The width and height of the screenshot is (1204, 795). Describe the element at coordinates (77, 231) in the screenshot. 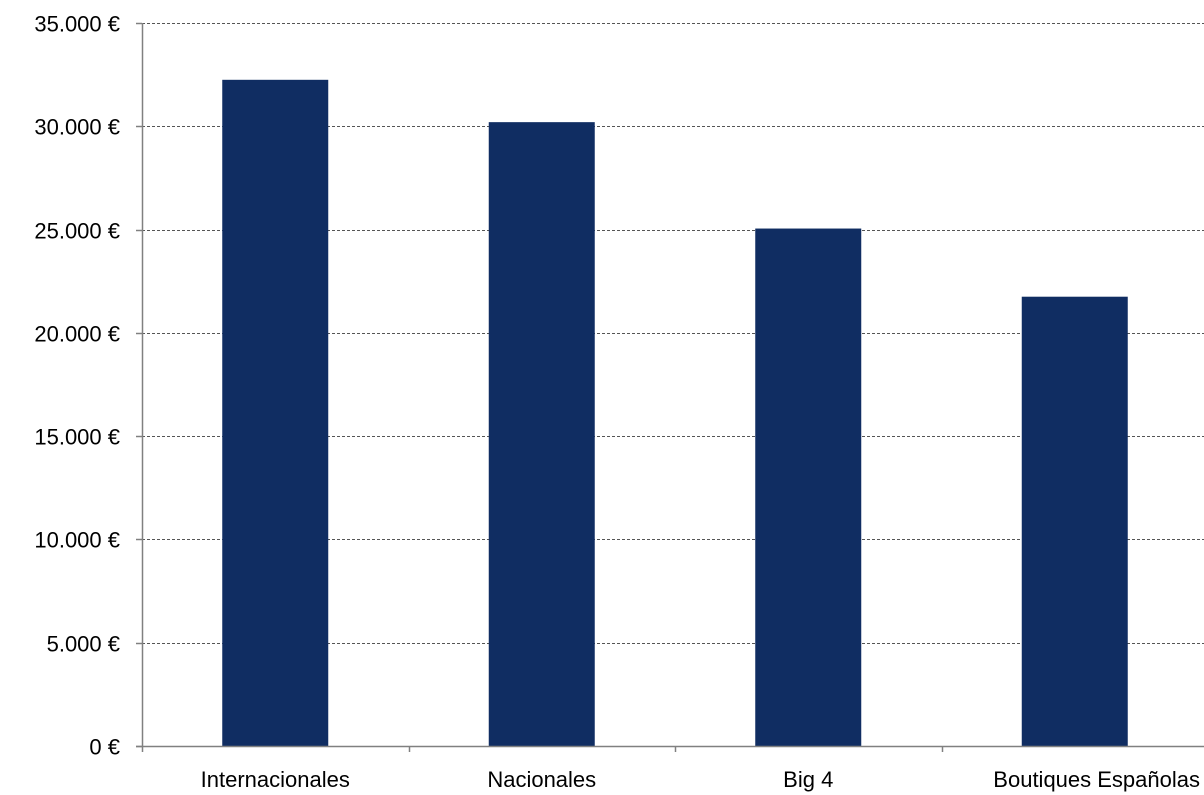

I see `y-tick-label: 25.000 €` at that location.